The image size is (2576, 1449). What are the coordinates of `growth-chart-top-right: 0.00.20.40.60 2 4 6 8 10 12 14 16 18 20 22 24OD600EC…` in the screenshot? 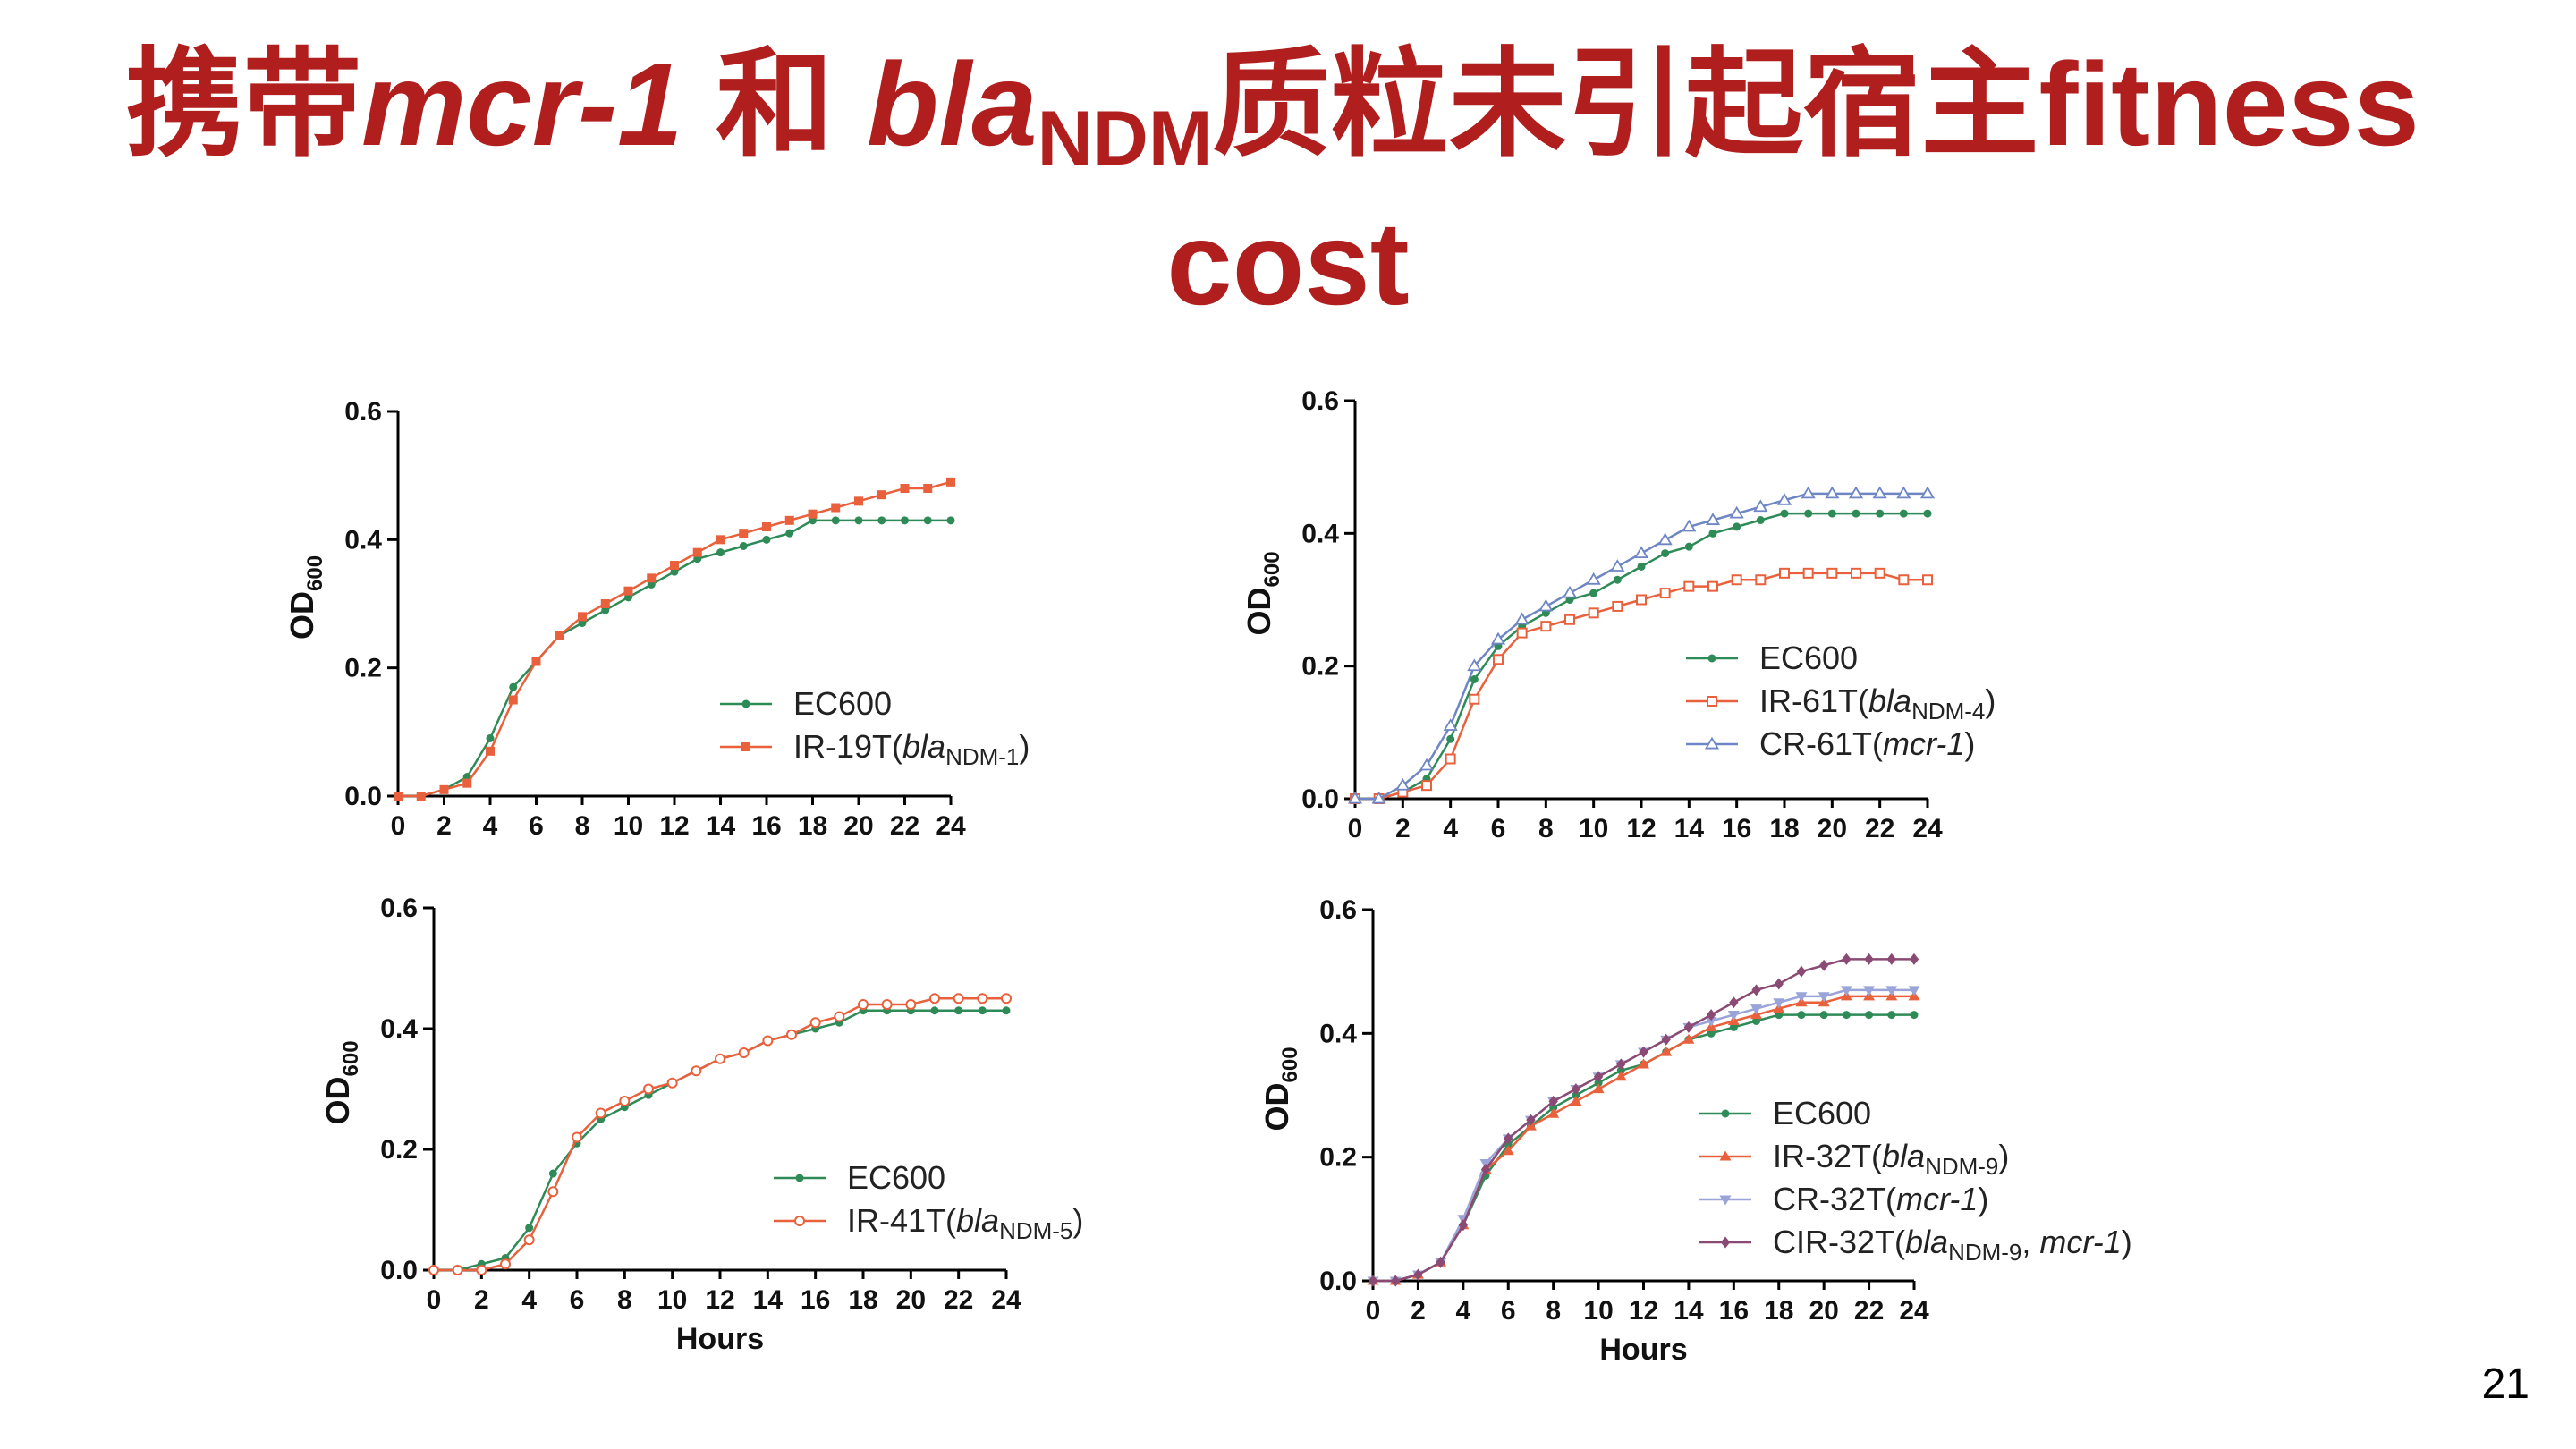 It's located at (1618, 614).